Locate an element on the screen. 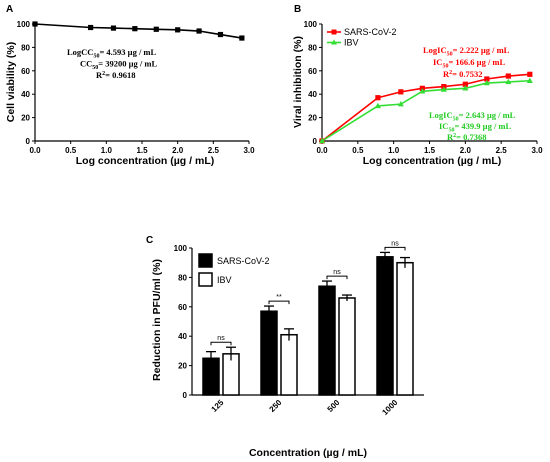  y-axis-label-c: Reduction in PFU/ml (%) is located at coordinates (157, 320).